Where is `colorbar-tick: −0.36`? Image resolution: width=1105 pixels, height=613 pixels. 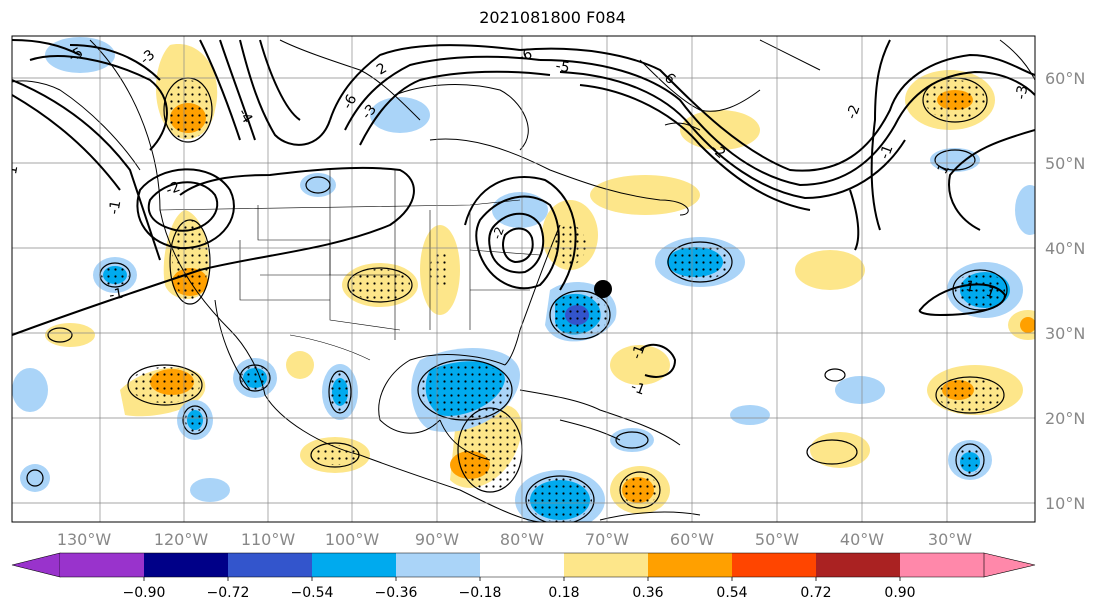
colorbar-tick: −0.36 is located at coordinates (396, 593).